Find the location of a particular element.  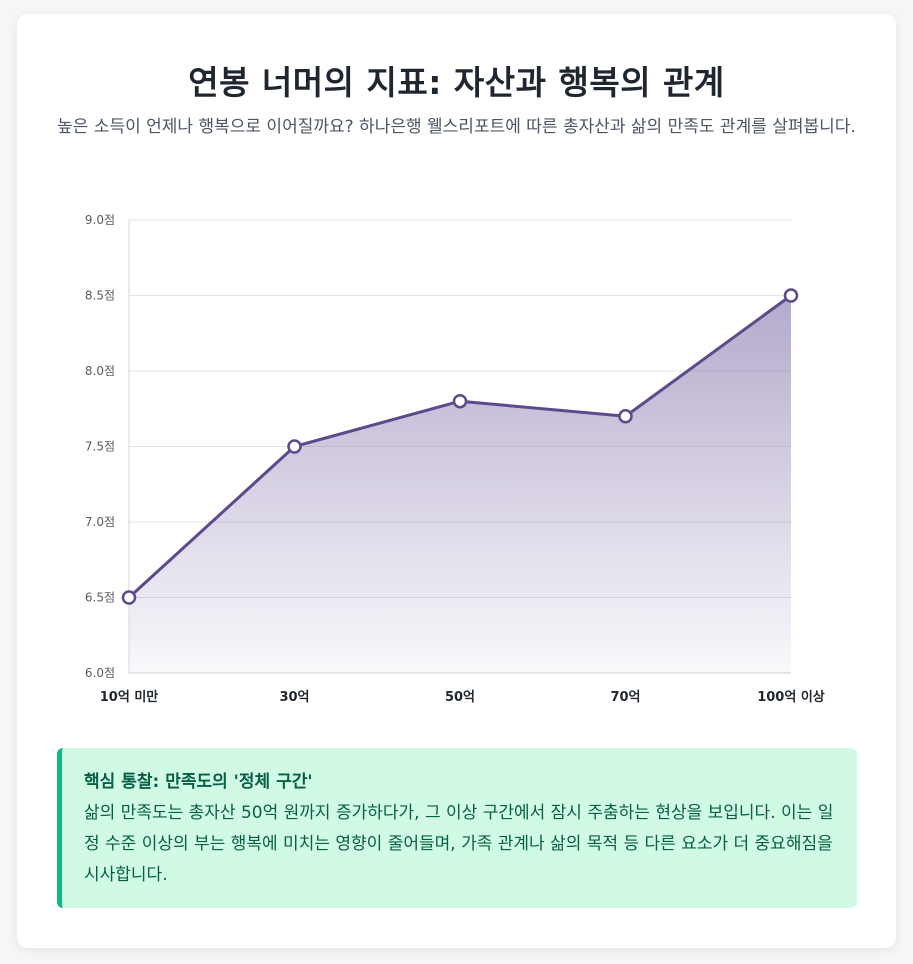

x-tick-label: 50억 is located at coordinates (460, 697).